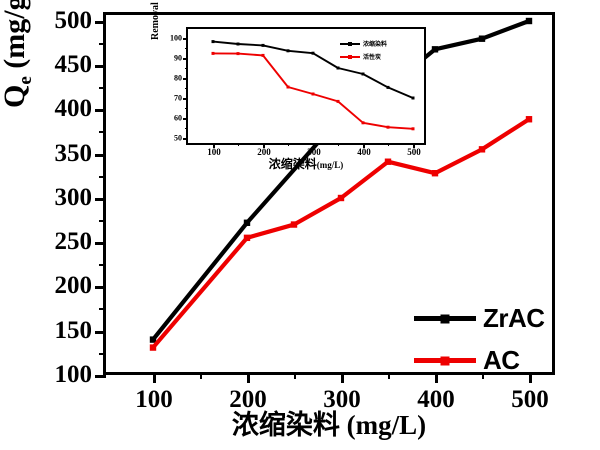  What do you see at coordinates (15, 38) in the screenshot?
I see `y-axis-title-unit: (mg/g)` at bounding box center [15, 38].